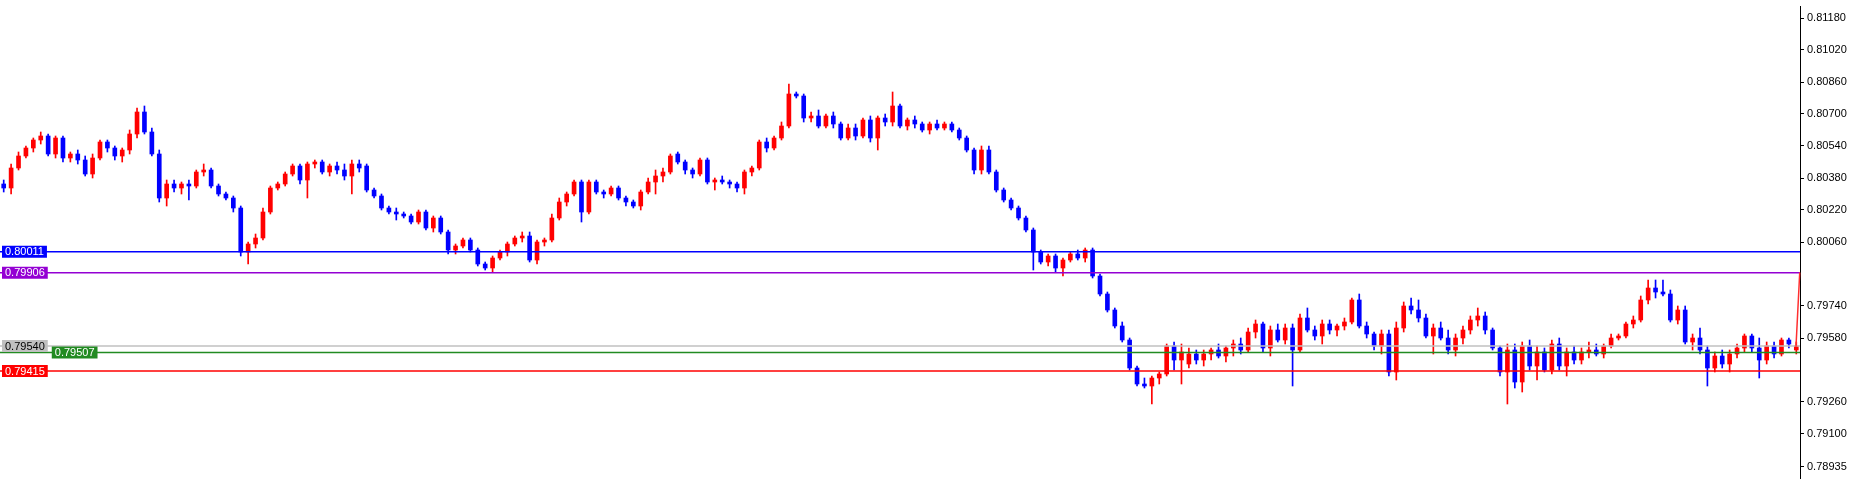  Describe the element at coordinates (1827, 49) in the screenshot. I see `y-tick-label: 0.81020` at that location.